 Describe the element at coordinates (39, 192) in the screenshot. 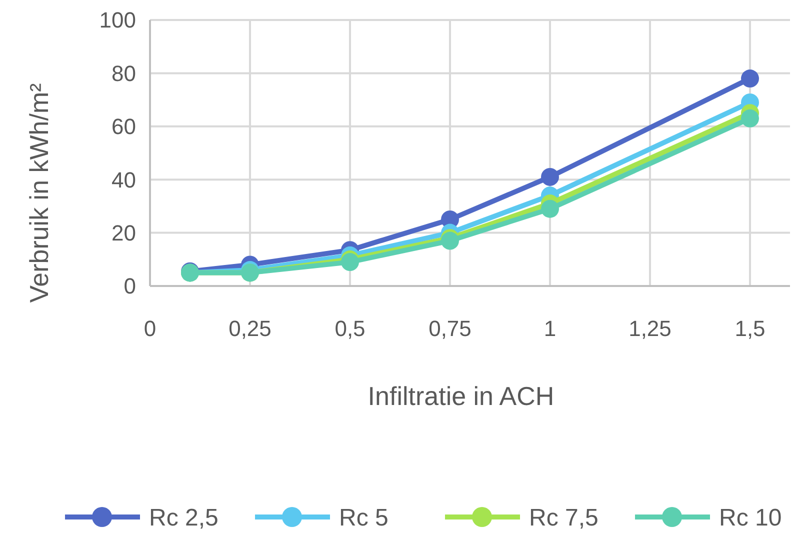

I see `y-axis-title: Verbruik in kWh/m²` at that location.